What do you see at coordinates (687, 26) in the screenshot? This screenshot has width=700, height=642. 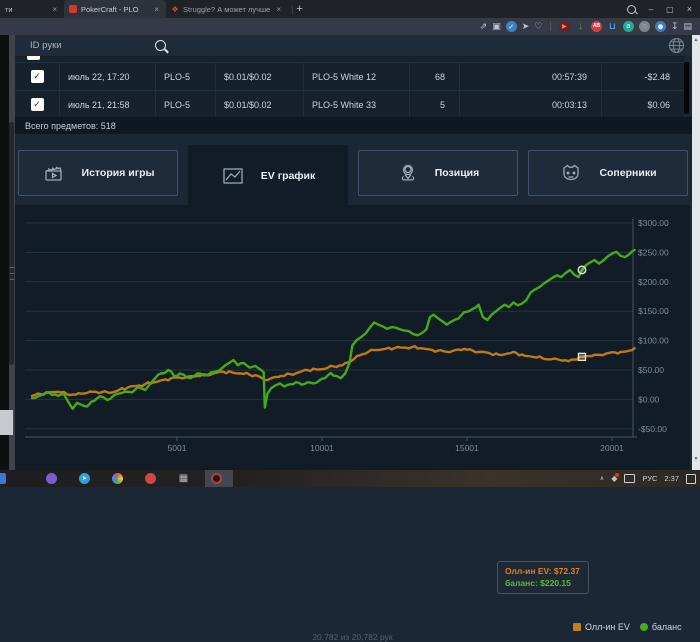 I see `side-panels-icon: ▤` at bounding box center [687, 26].